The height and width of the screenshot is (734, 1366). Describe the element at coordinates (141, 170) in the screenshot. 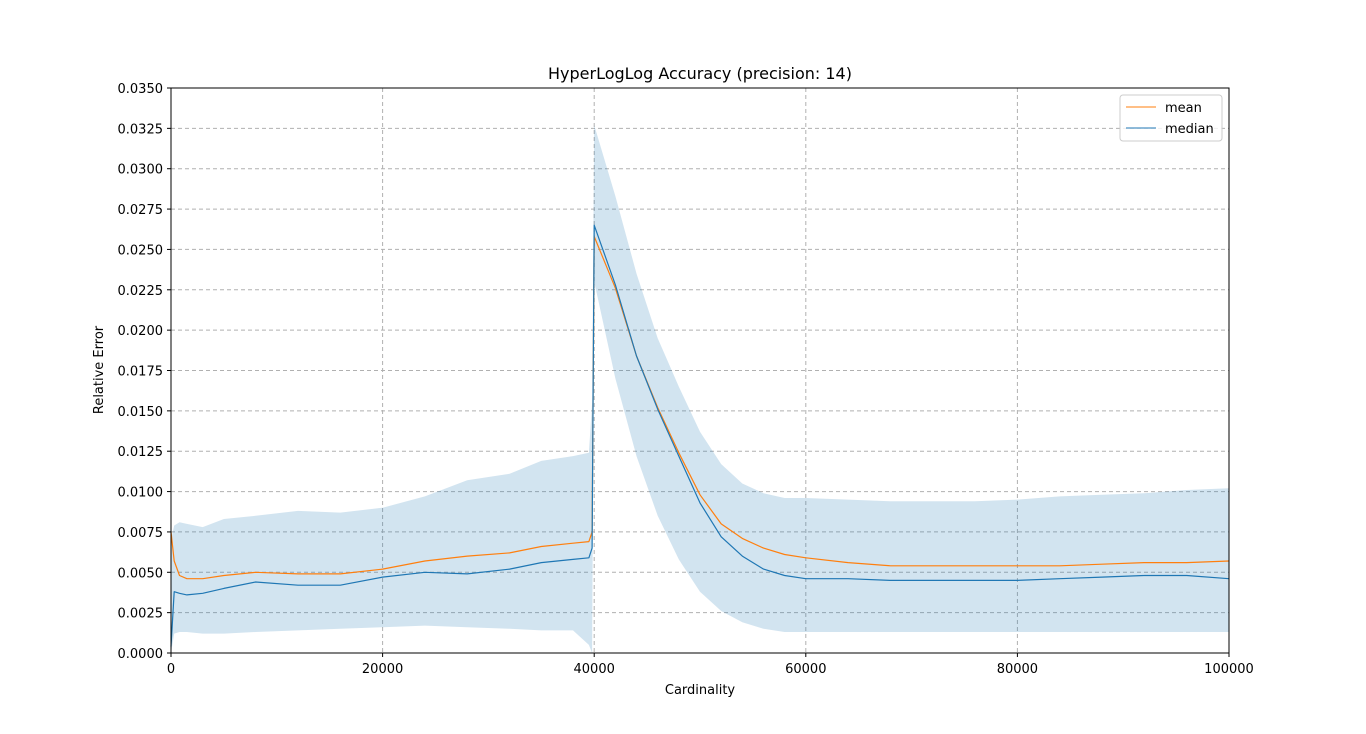

I see `y-tick-label: 0.0300` at that location.